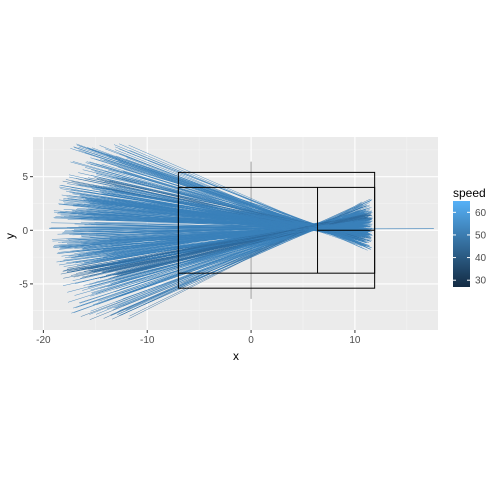 The width and height of the screenshot is (504, 504). What do you see at coordinates (469, 193) in the screenshot?
I see `legend-title: speed` at bounding box center [469, 193].